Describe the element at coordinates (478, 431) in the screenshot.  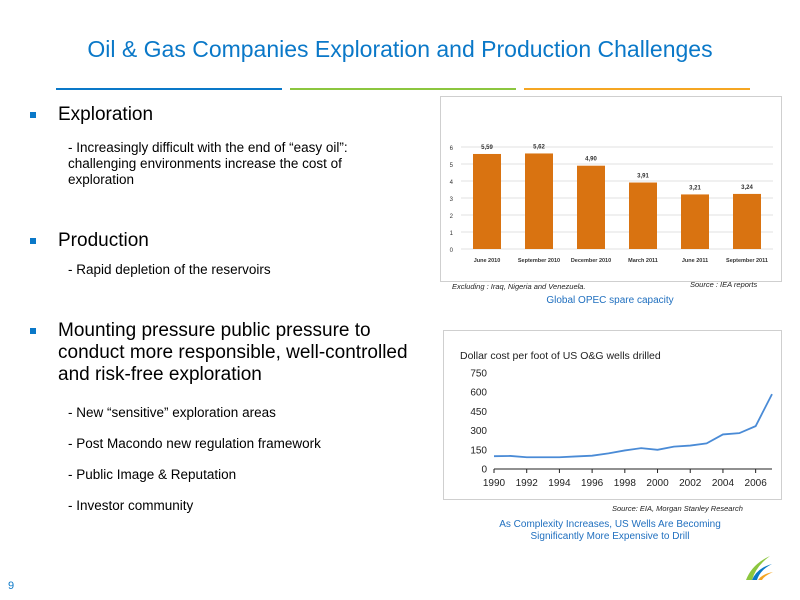
I see `wells-ytick-label: 300` at that location.